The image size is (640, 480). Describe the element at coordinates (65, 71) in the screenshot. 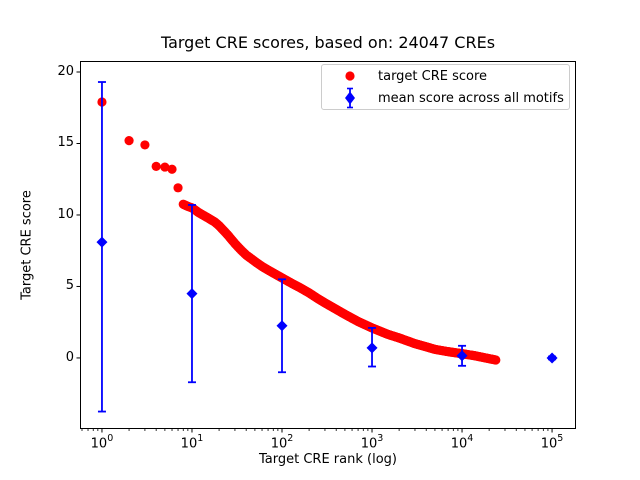

I see `y-tick-label-20: 20` at that location.